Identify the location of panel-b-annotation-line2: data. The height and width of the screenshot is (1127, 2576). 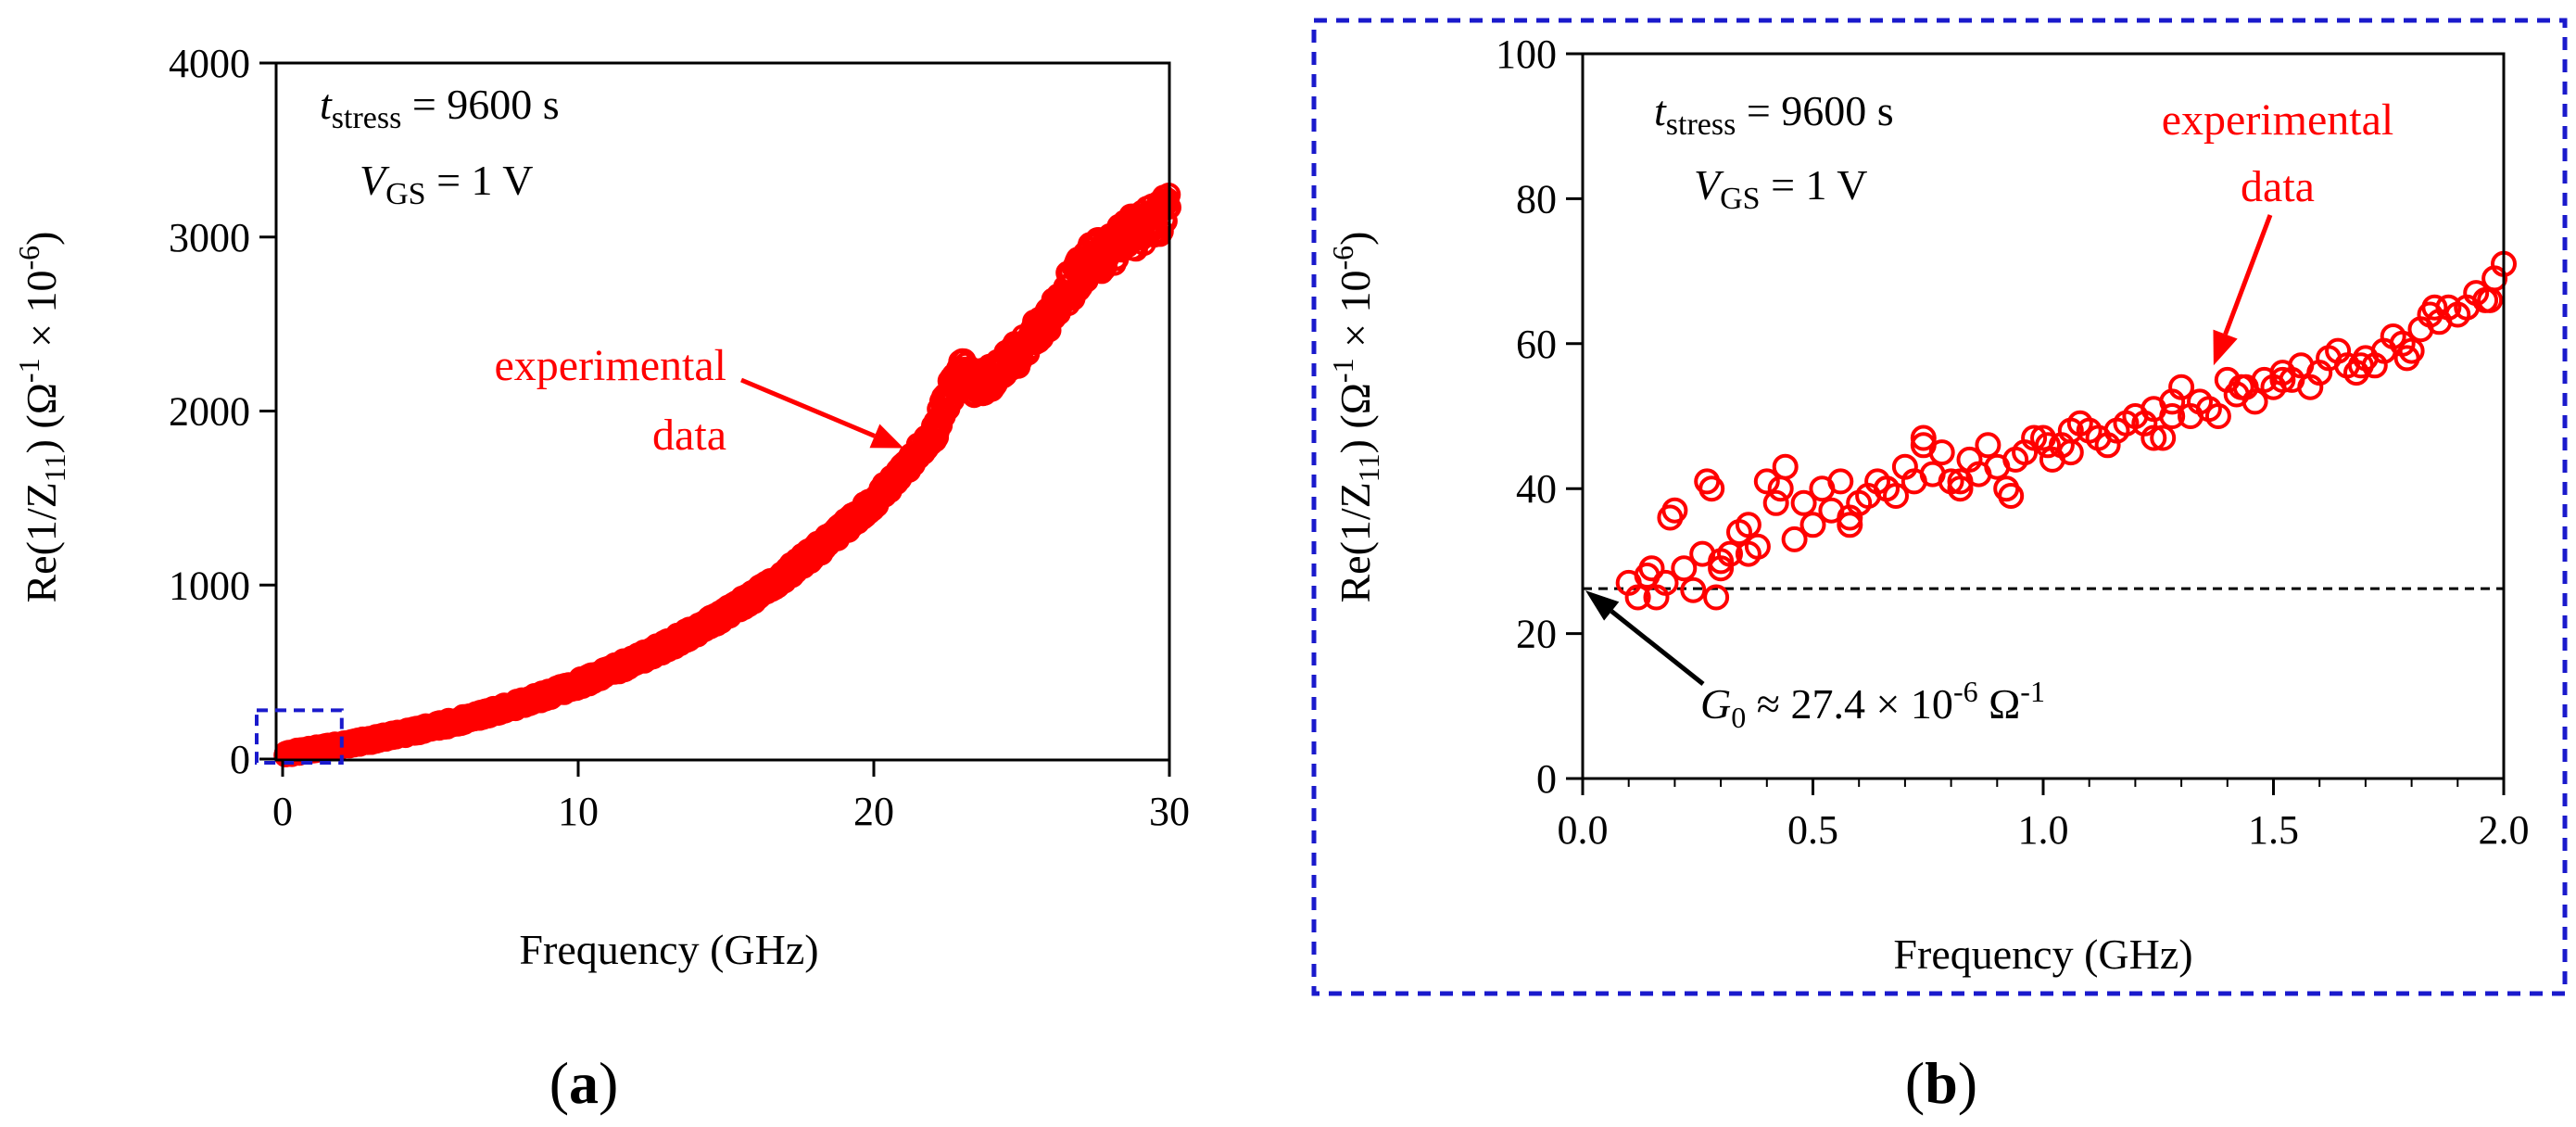
(2278, 186).